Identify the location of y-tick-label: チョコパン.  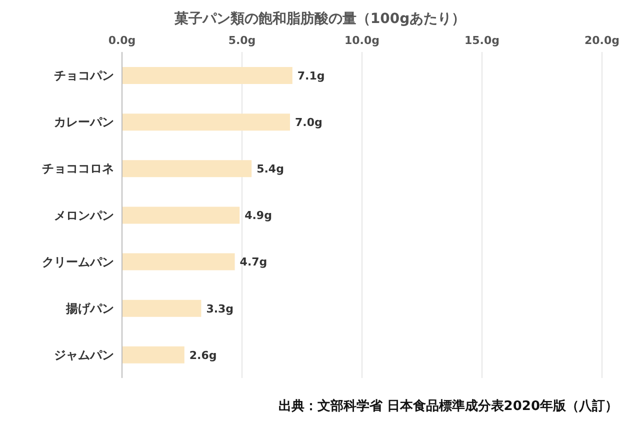
(84, 75).